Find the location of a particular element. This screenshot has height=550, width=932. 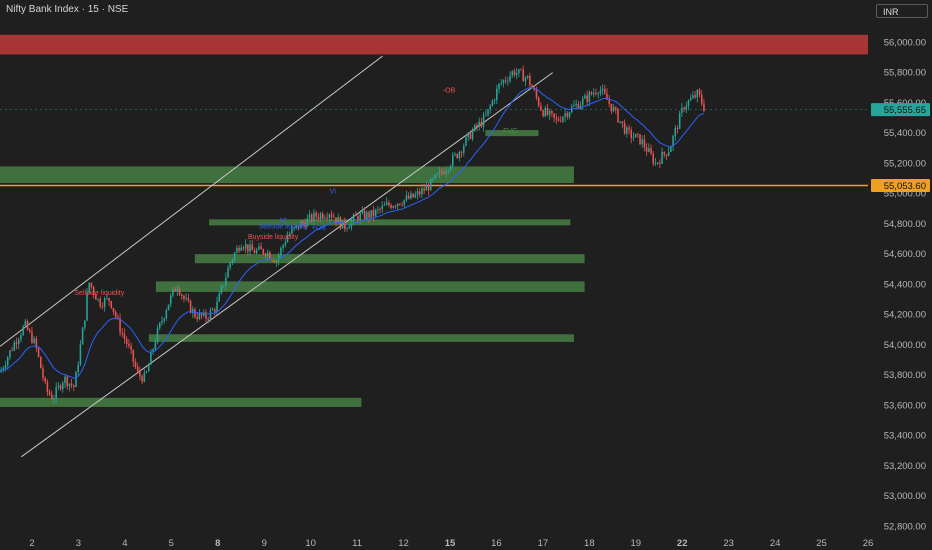

y-tick-label: 55,400.00 is located at coordinates (905, 133).